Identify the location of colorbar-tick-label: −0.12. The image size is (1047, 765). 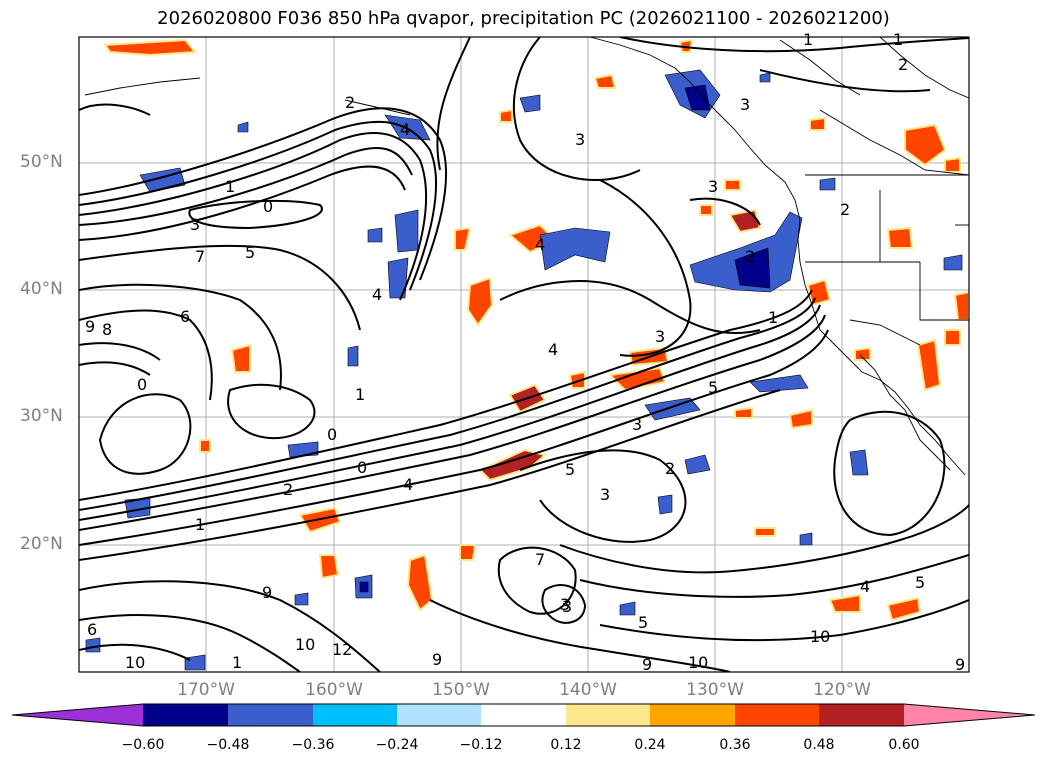
(481, 745).